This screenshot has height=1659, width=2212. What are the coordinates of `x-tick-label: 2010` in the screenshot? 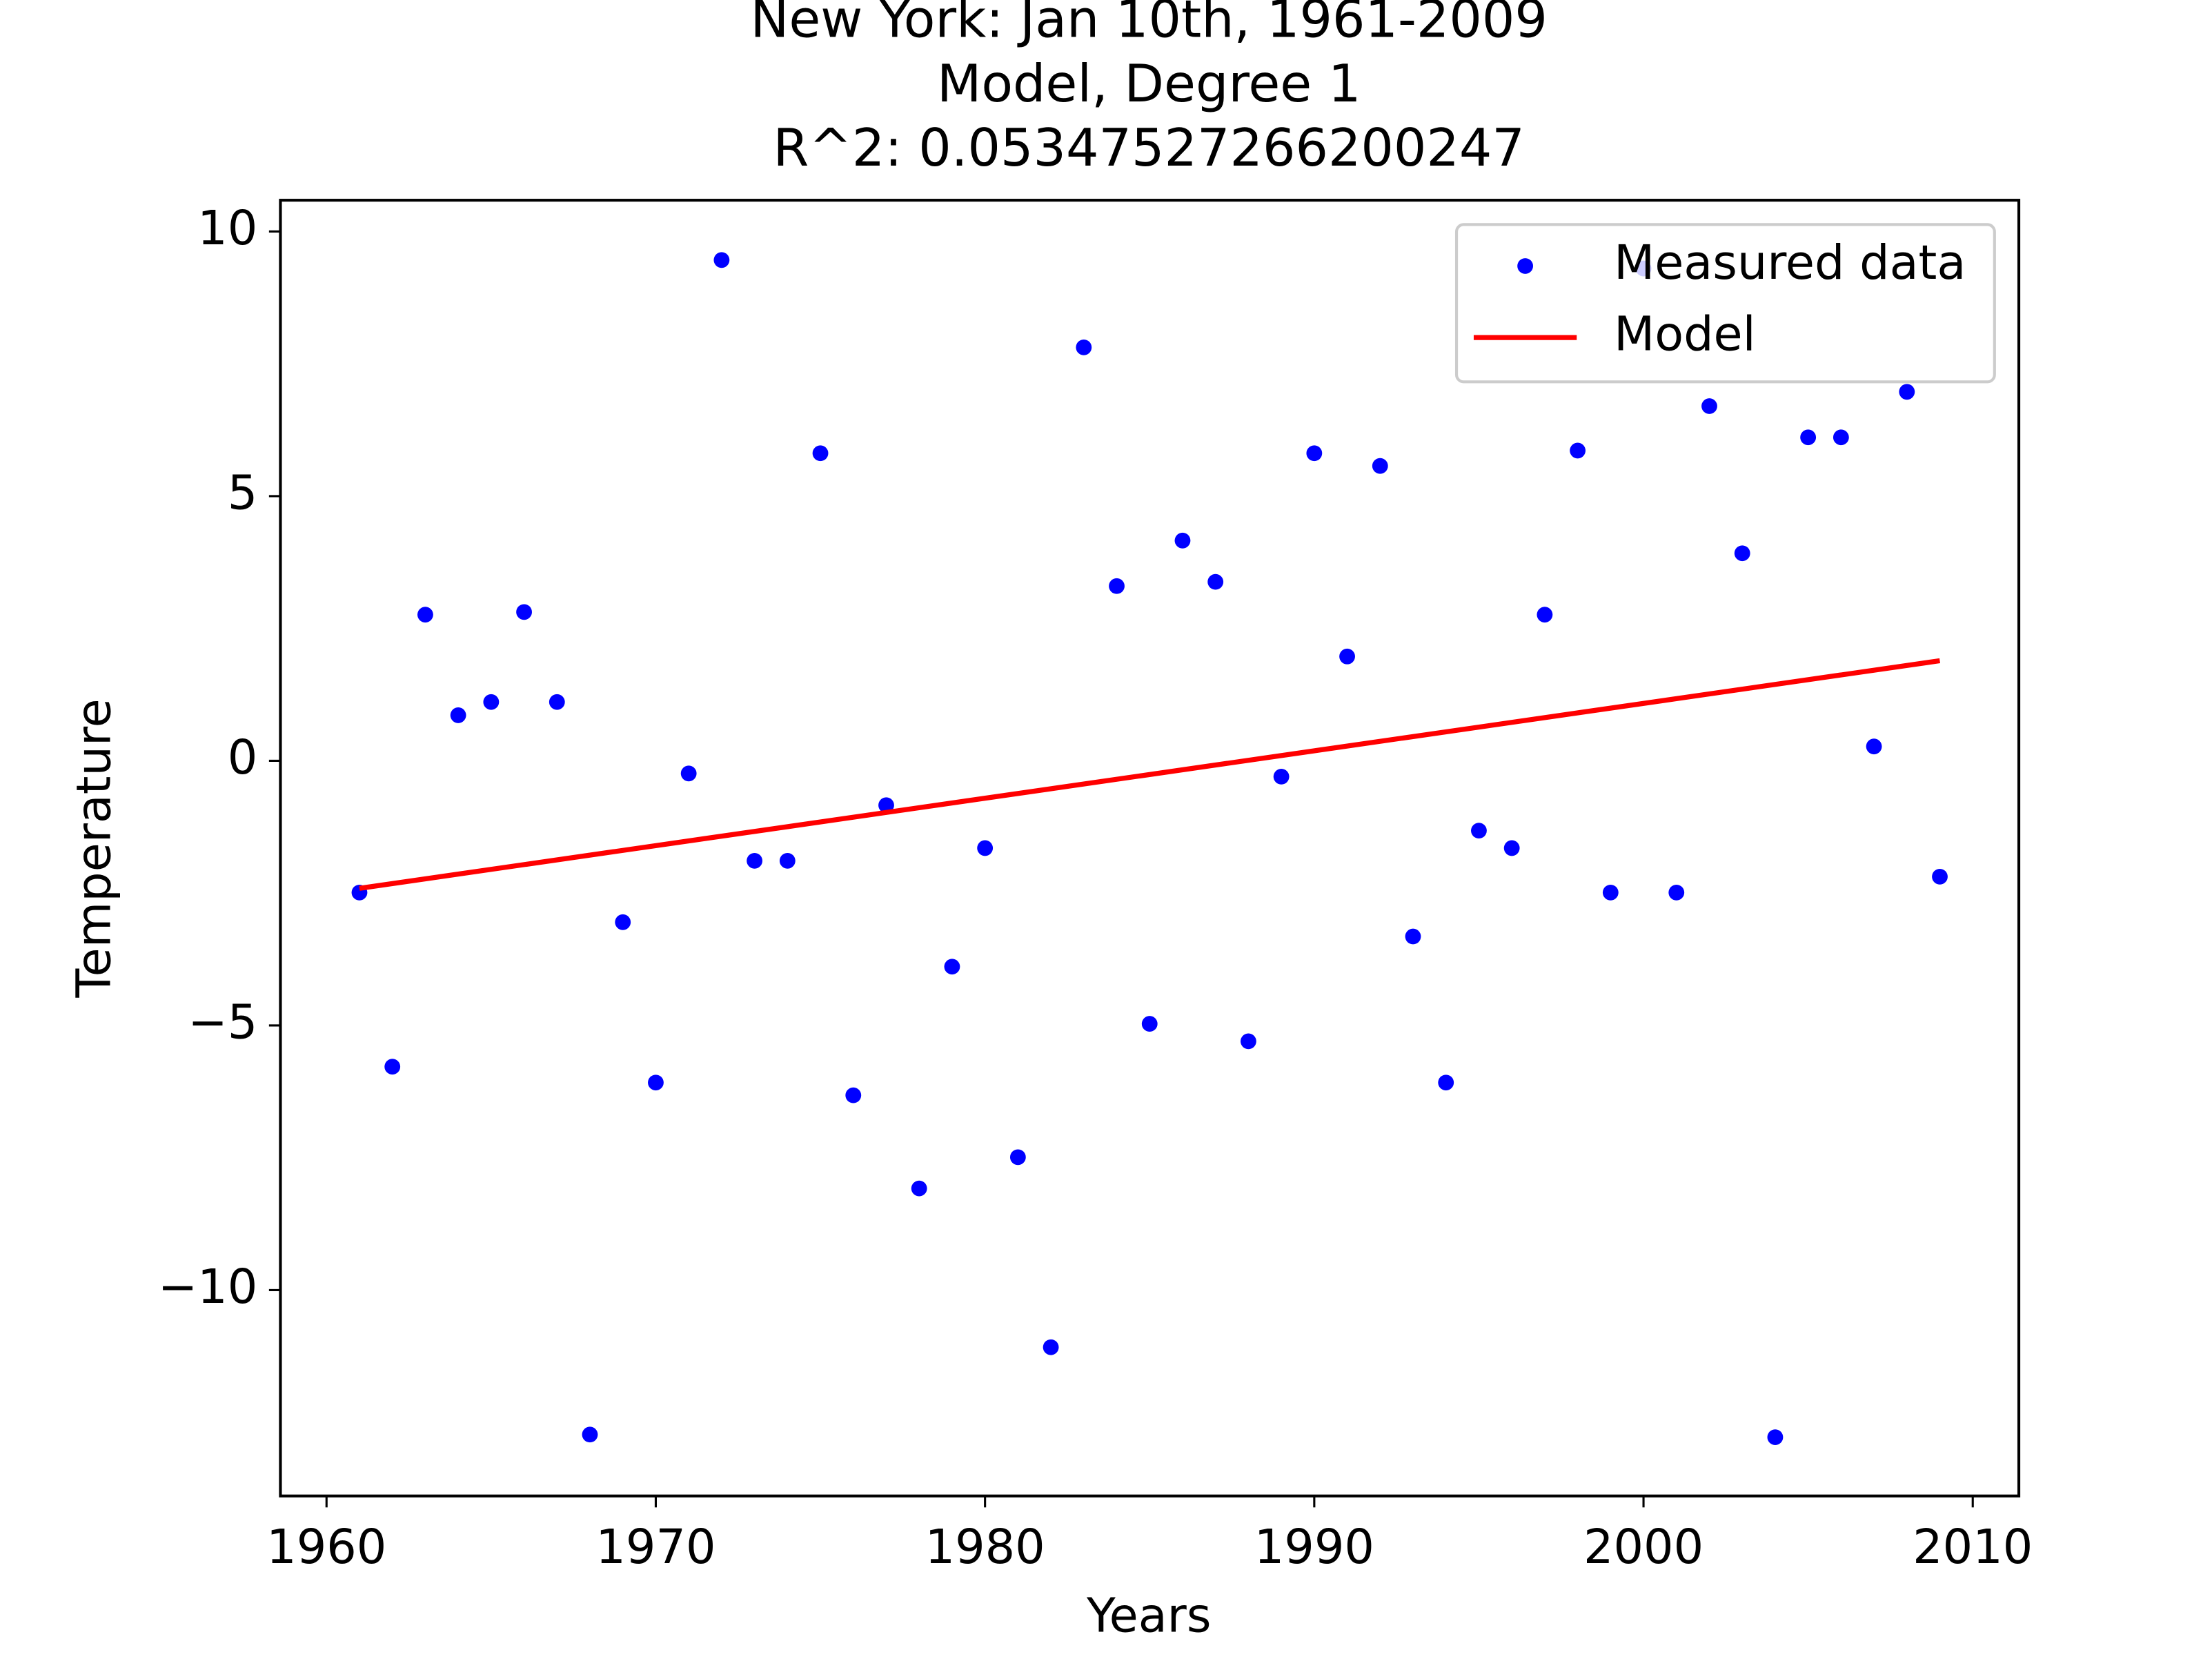 It's located at (1973, 1547).